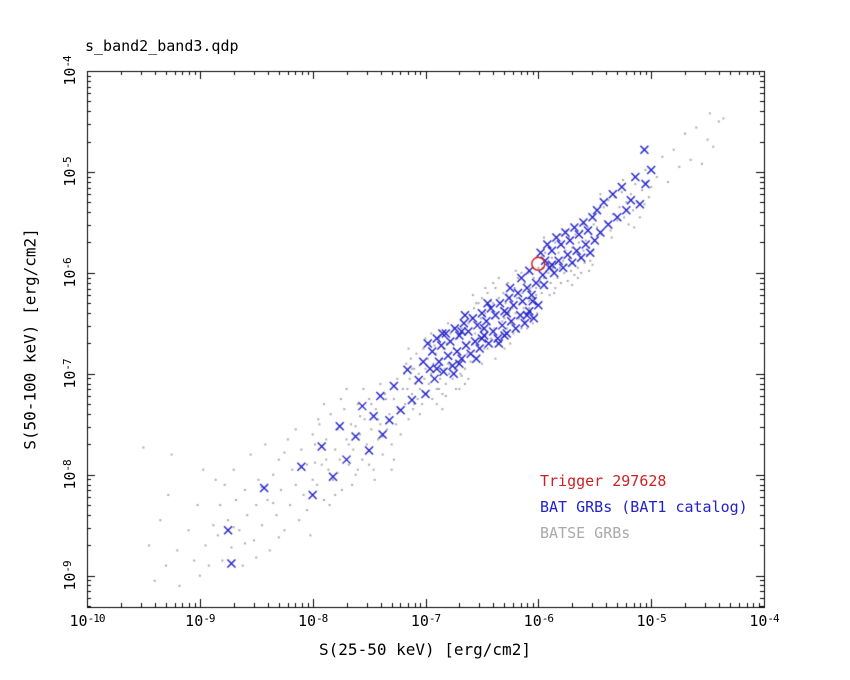 This screenshot has width=850, height=680. What do you see at coordinates (87, 621) in the screenshot?
I see `x-tick-label: 10-10` at bounding box center [87, 621].